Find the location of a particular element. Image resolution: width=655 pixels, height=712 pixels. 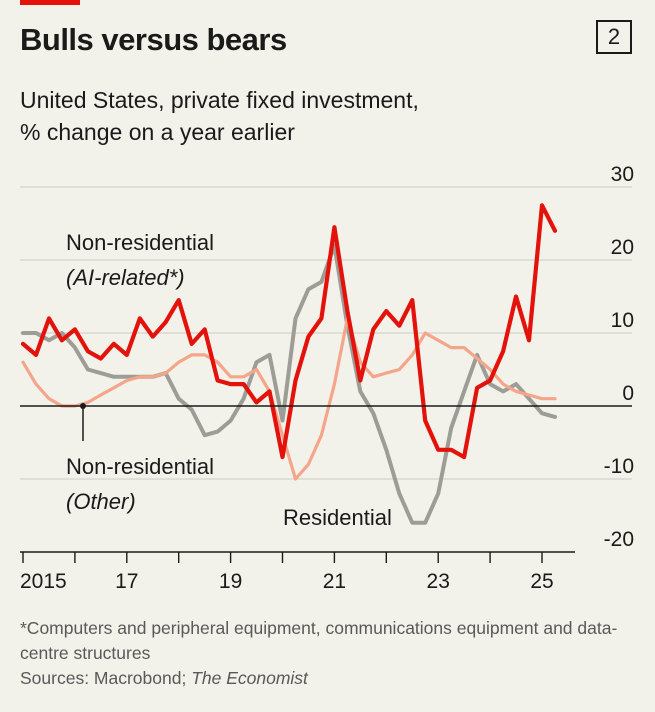

sources-prefix: Sources: Macrobond; is located at coordinates (106, 678).